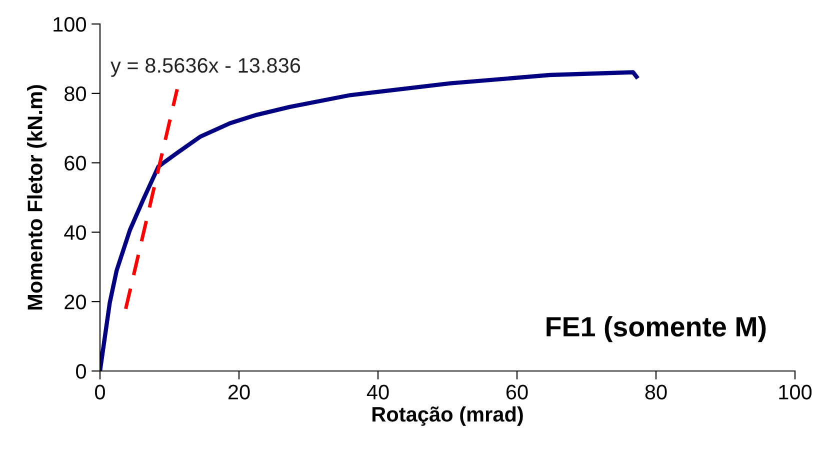 Image resolution: width=822 pixels, height=452 pixels. Describe the element at coordinates (517, 392) in the screenshot. I see `x-tick-label: 60` at that location.